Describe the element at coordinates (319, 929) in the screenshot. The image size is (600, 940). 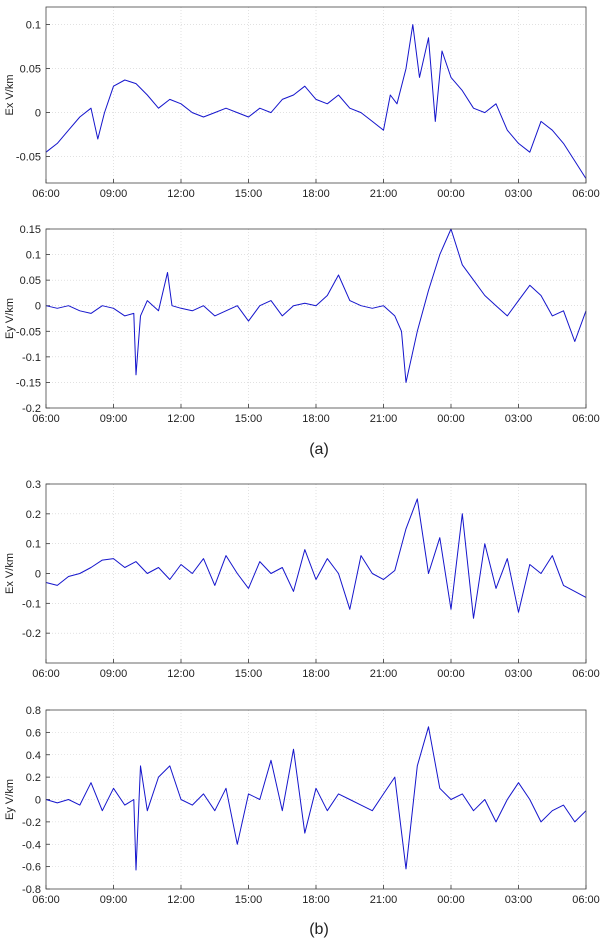
I see `caption-b: (b)` at that location.